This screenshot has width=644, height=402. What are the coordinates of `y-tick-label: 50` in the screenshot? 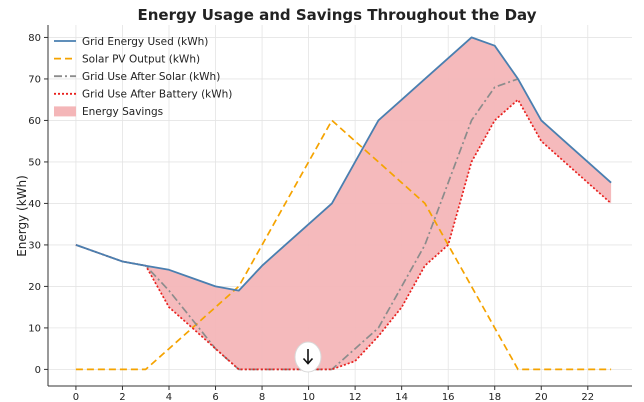 It's located at (34, 162).